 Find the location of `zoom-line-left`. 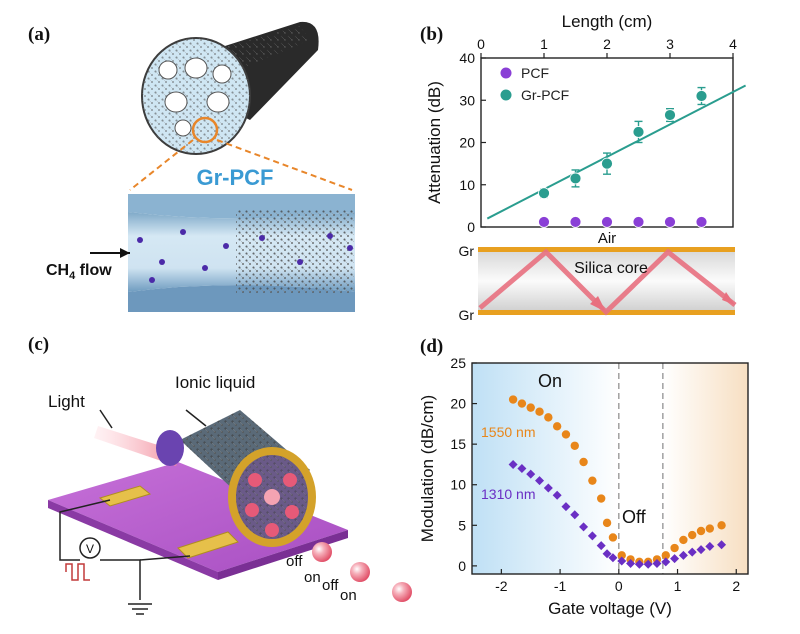

zoom-line-left is located at coordinates (161, 165).